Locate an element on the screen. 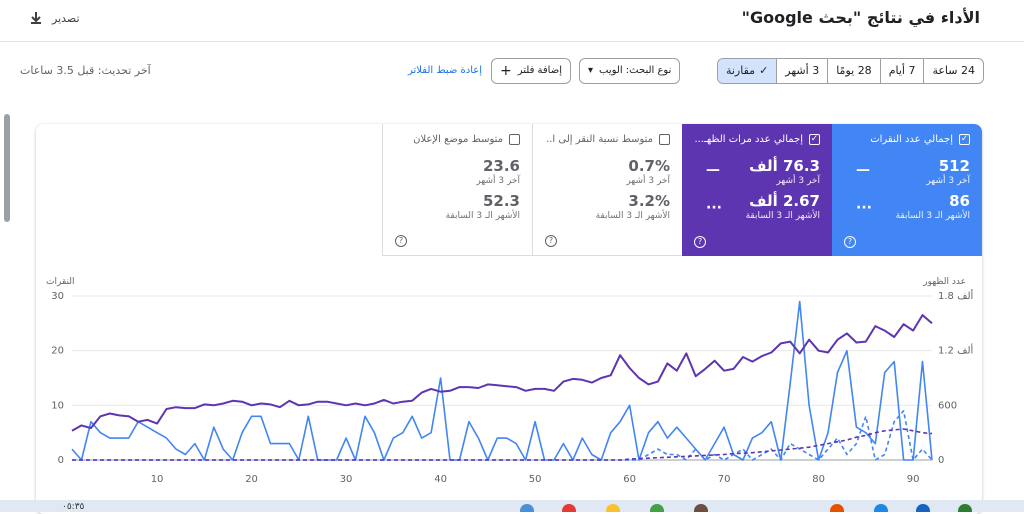  x-tick-label: 50 is located at coordinates (535, 479).